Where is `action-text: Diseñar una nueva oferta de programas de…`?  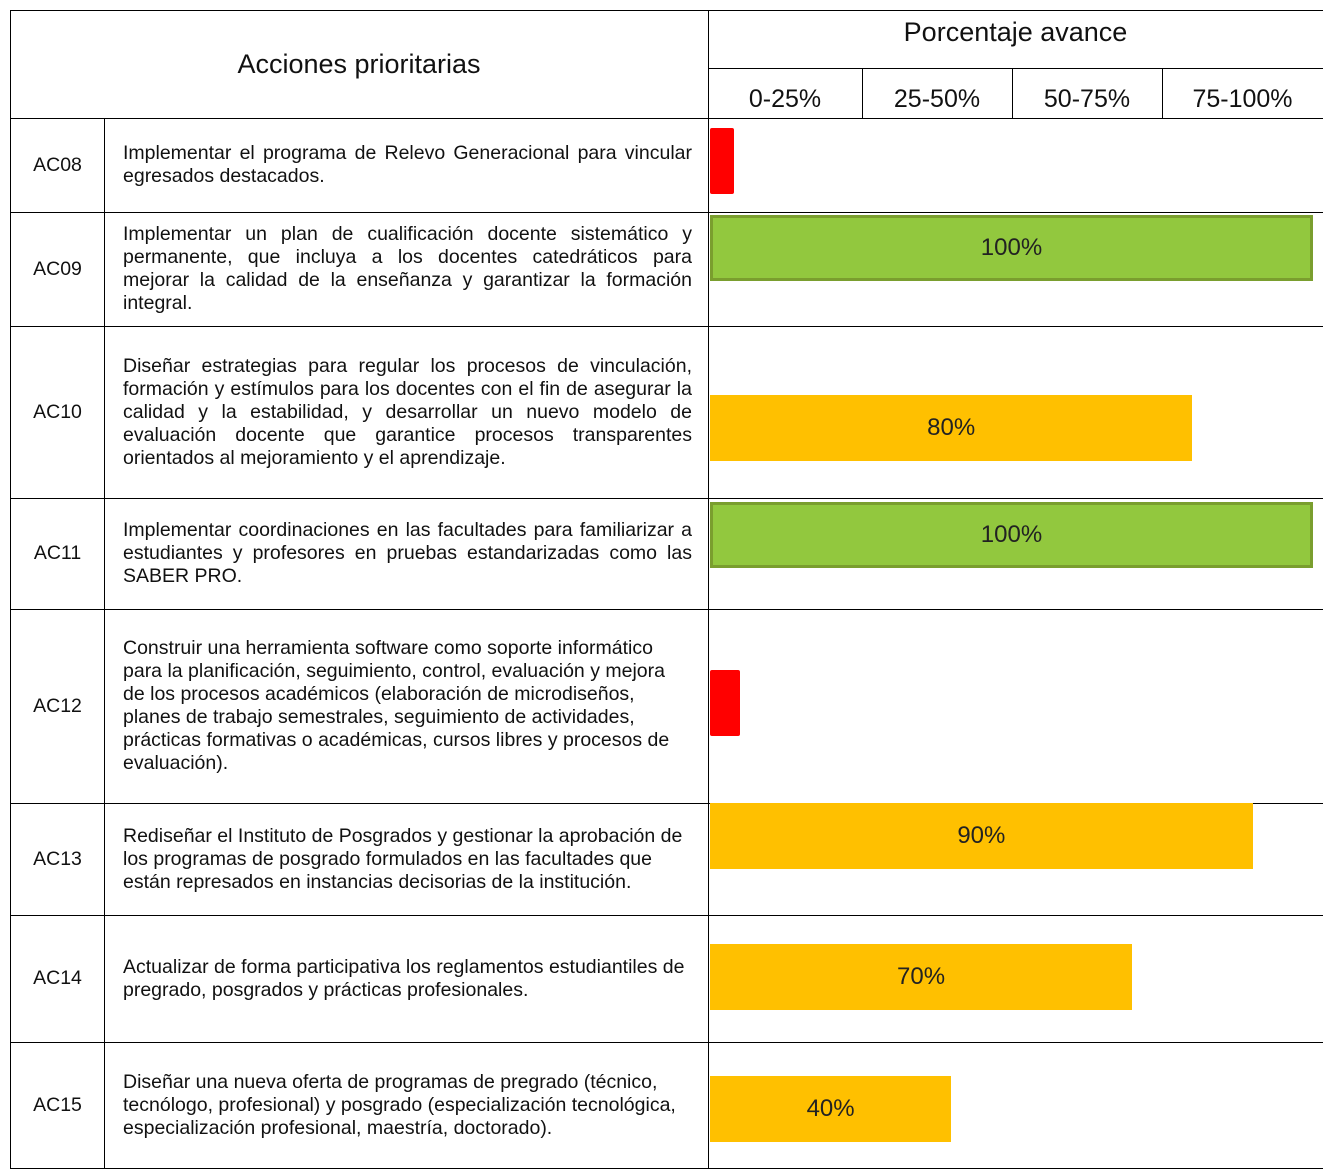 action-text: Diseñar una nueva oferta de programas de… is located at coordinates (406, 1105).